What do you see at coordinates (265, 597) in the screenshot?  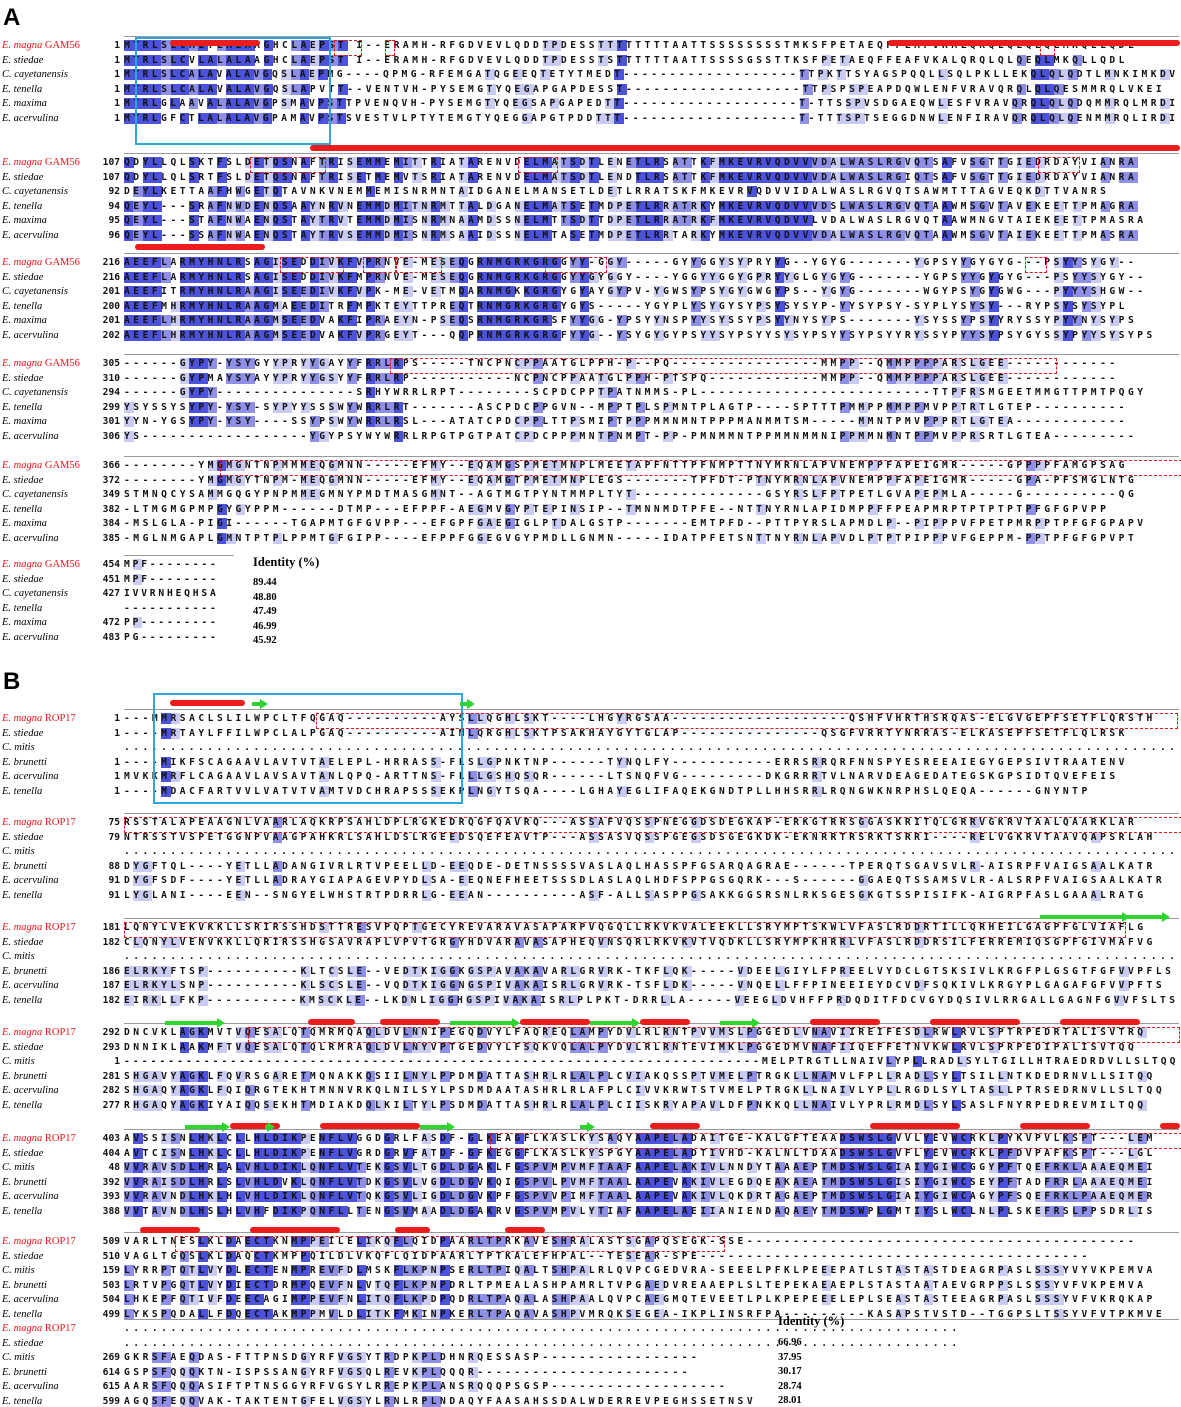 I see `identity-value: 48.80` at bounding box center [265, 597].